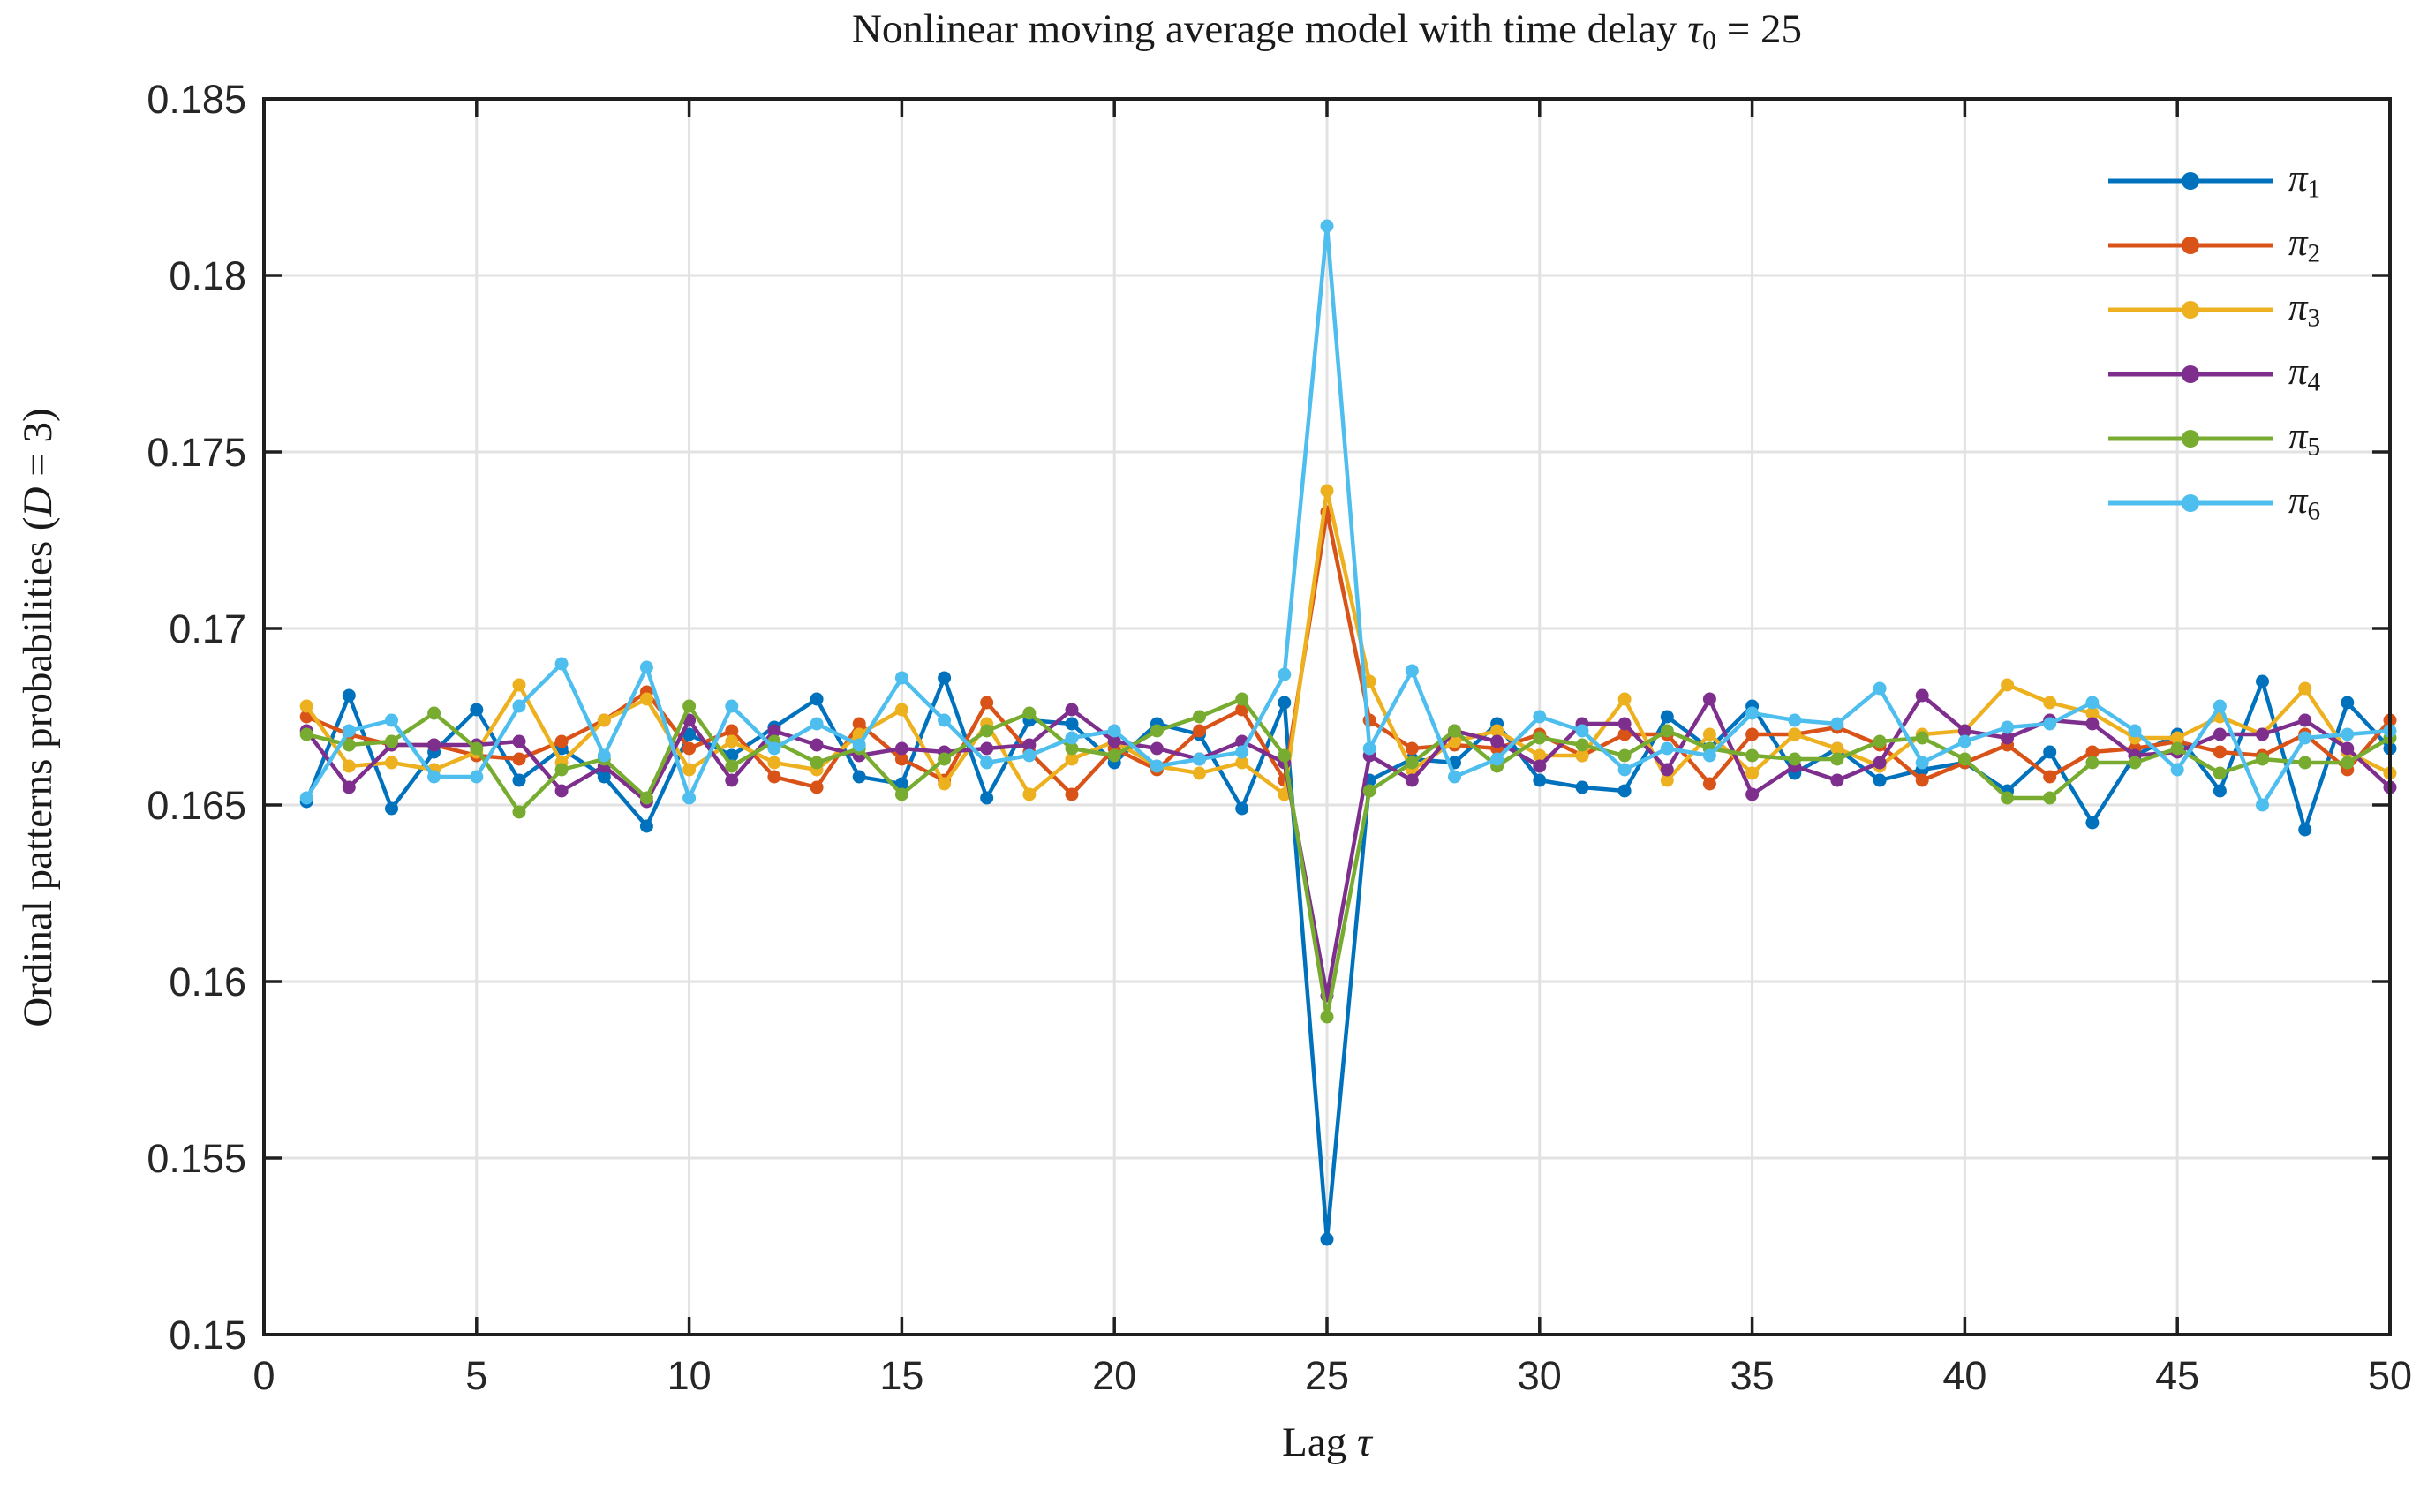 The height and width of the screenshot is (1512, 2435). Describe the element at coordinates (2304, 180) in the screenshot. I see `legend-label: π1` at that location.